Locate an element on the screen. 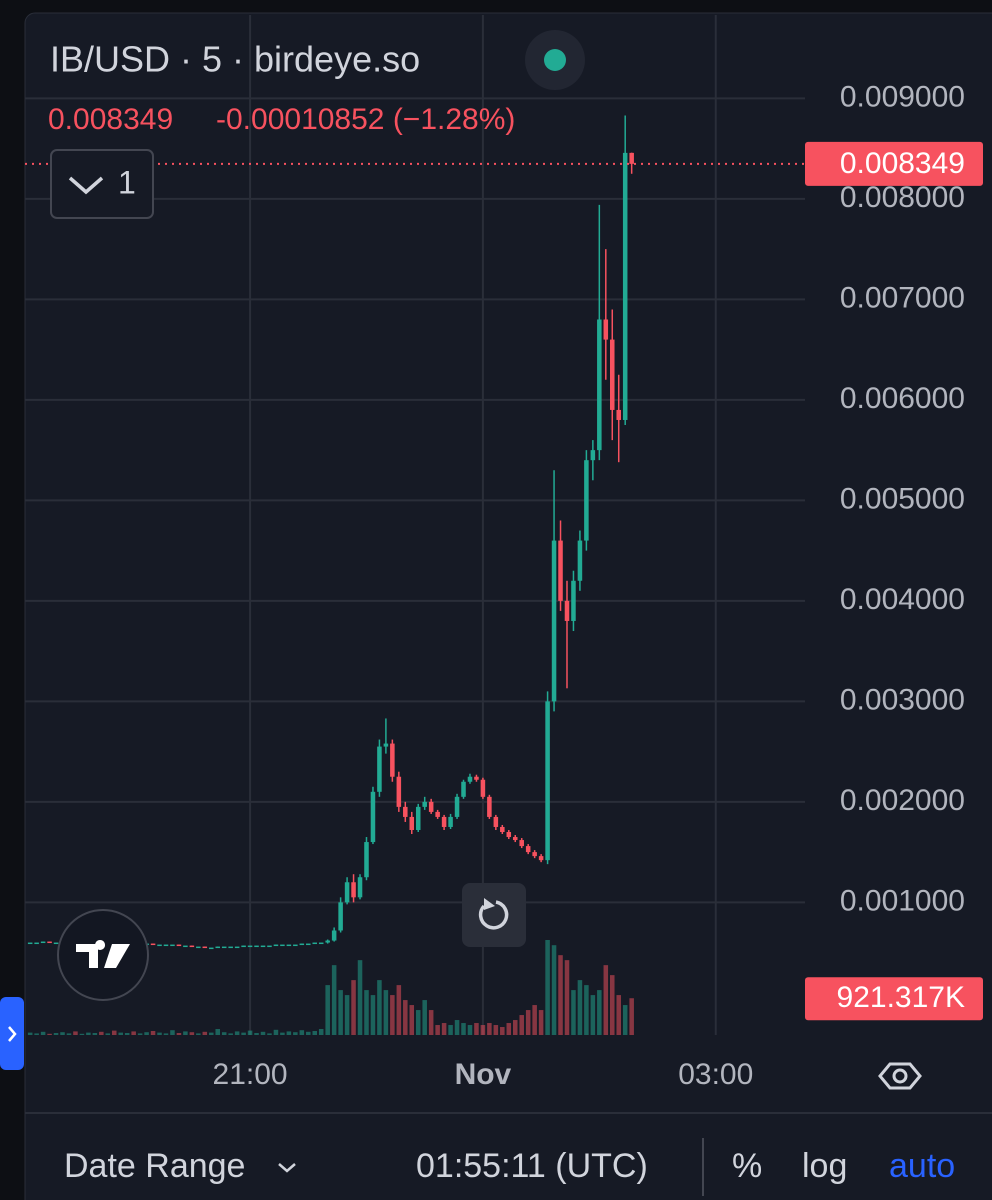 This screenshot has height=1200, width=992. clock: 01:55:11 (UTC) is located at coordinates (532, 1166).